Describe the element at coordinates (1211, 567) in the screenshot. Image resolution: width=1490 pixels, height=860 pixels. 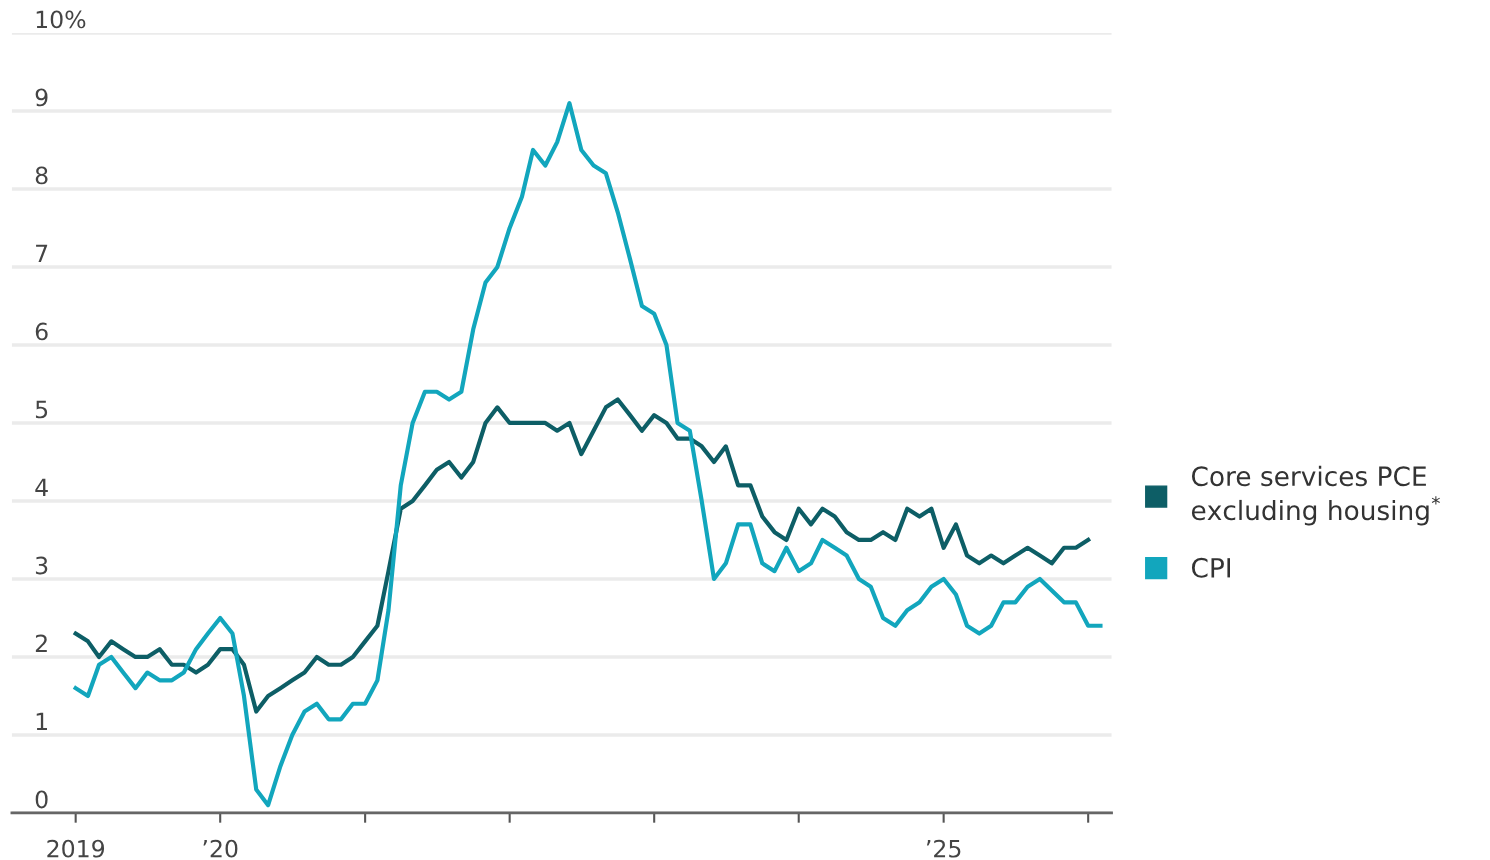
I see `legend-label: CPI` at that location.